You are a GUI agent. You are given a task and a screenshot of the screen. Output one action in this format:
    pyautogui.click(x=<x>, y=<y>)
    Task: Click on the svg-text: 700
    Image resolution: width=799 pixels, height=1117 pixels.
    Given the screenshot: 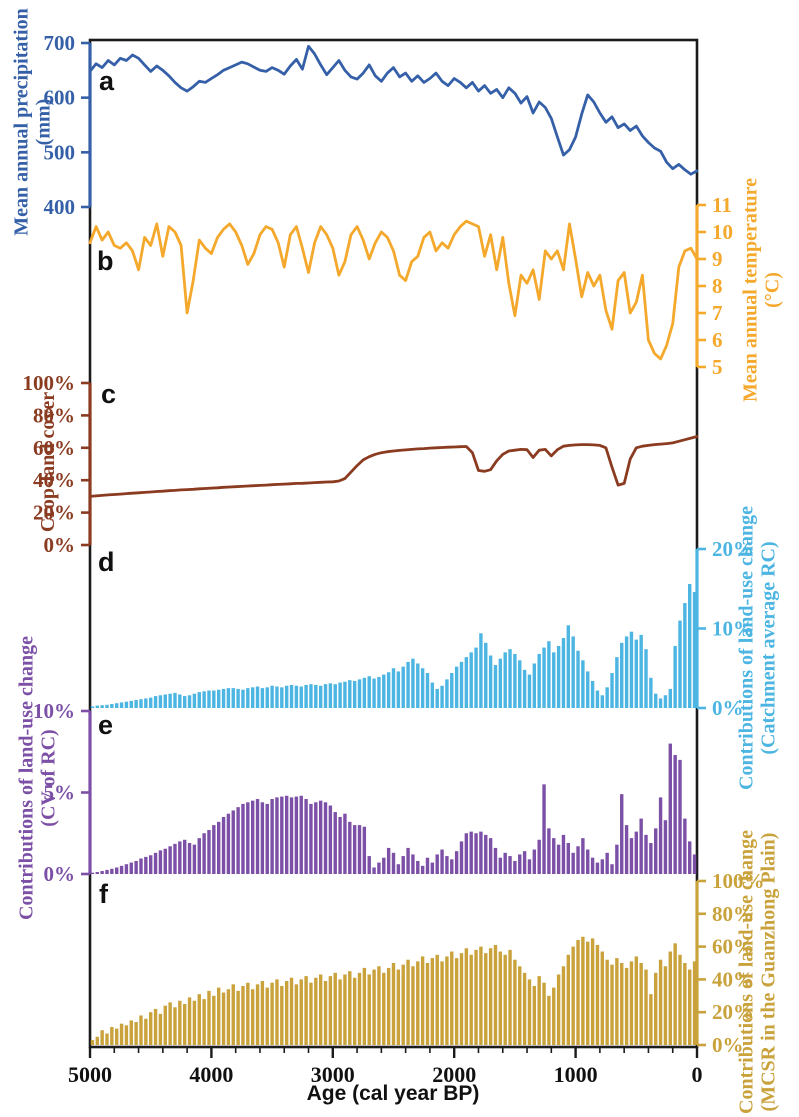 What is the action you would take?
    pyautogui.click(x=60, y=43)
    